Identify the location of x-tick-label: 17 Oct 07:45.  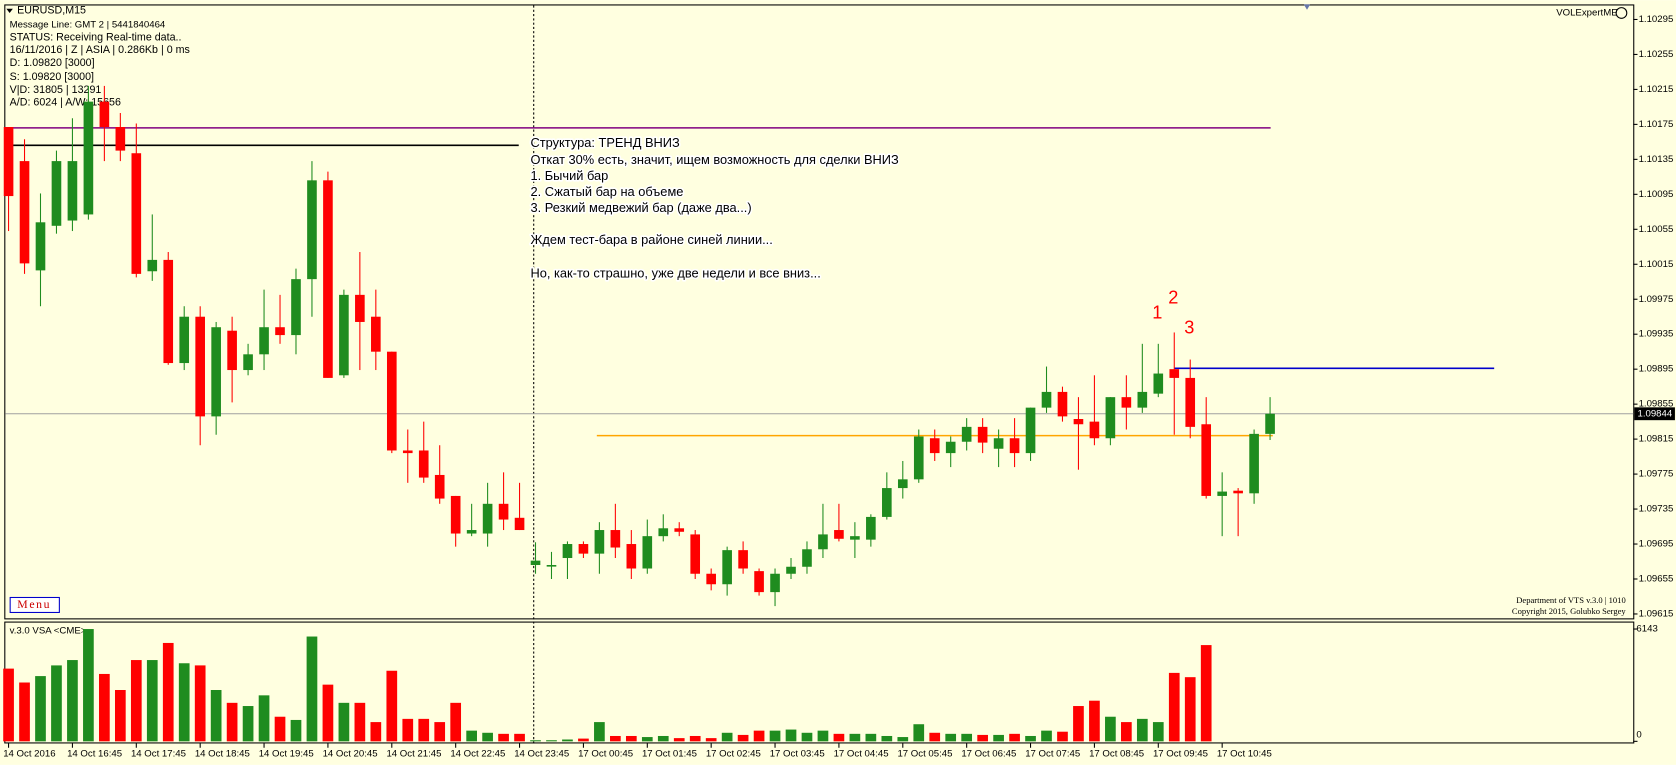
(1052, 754).